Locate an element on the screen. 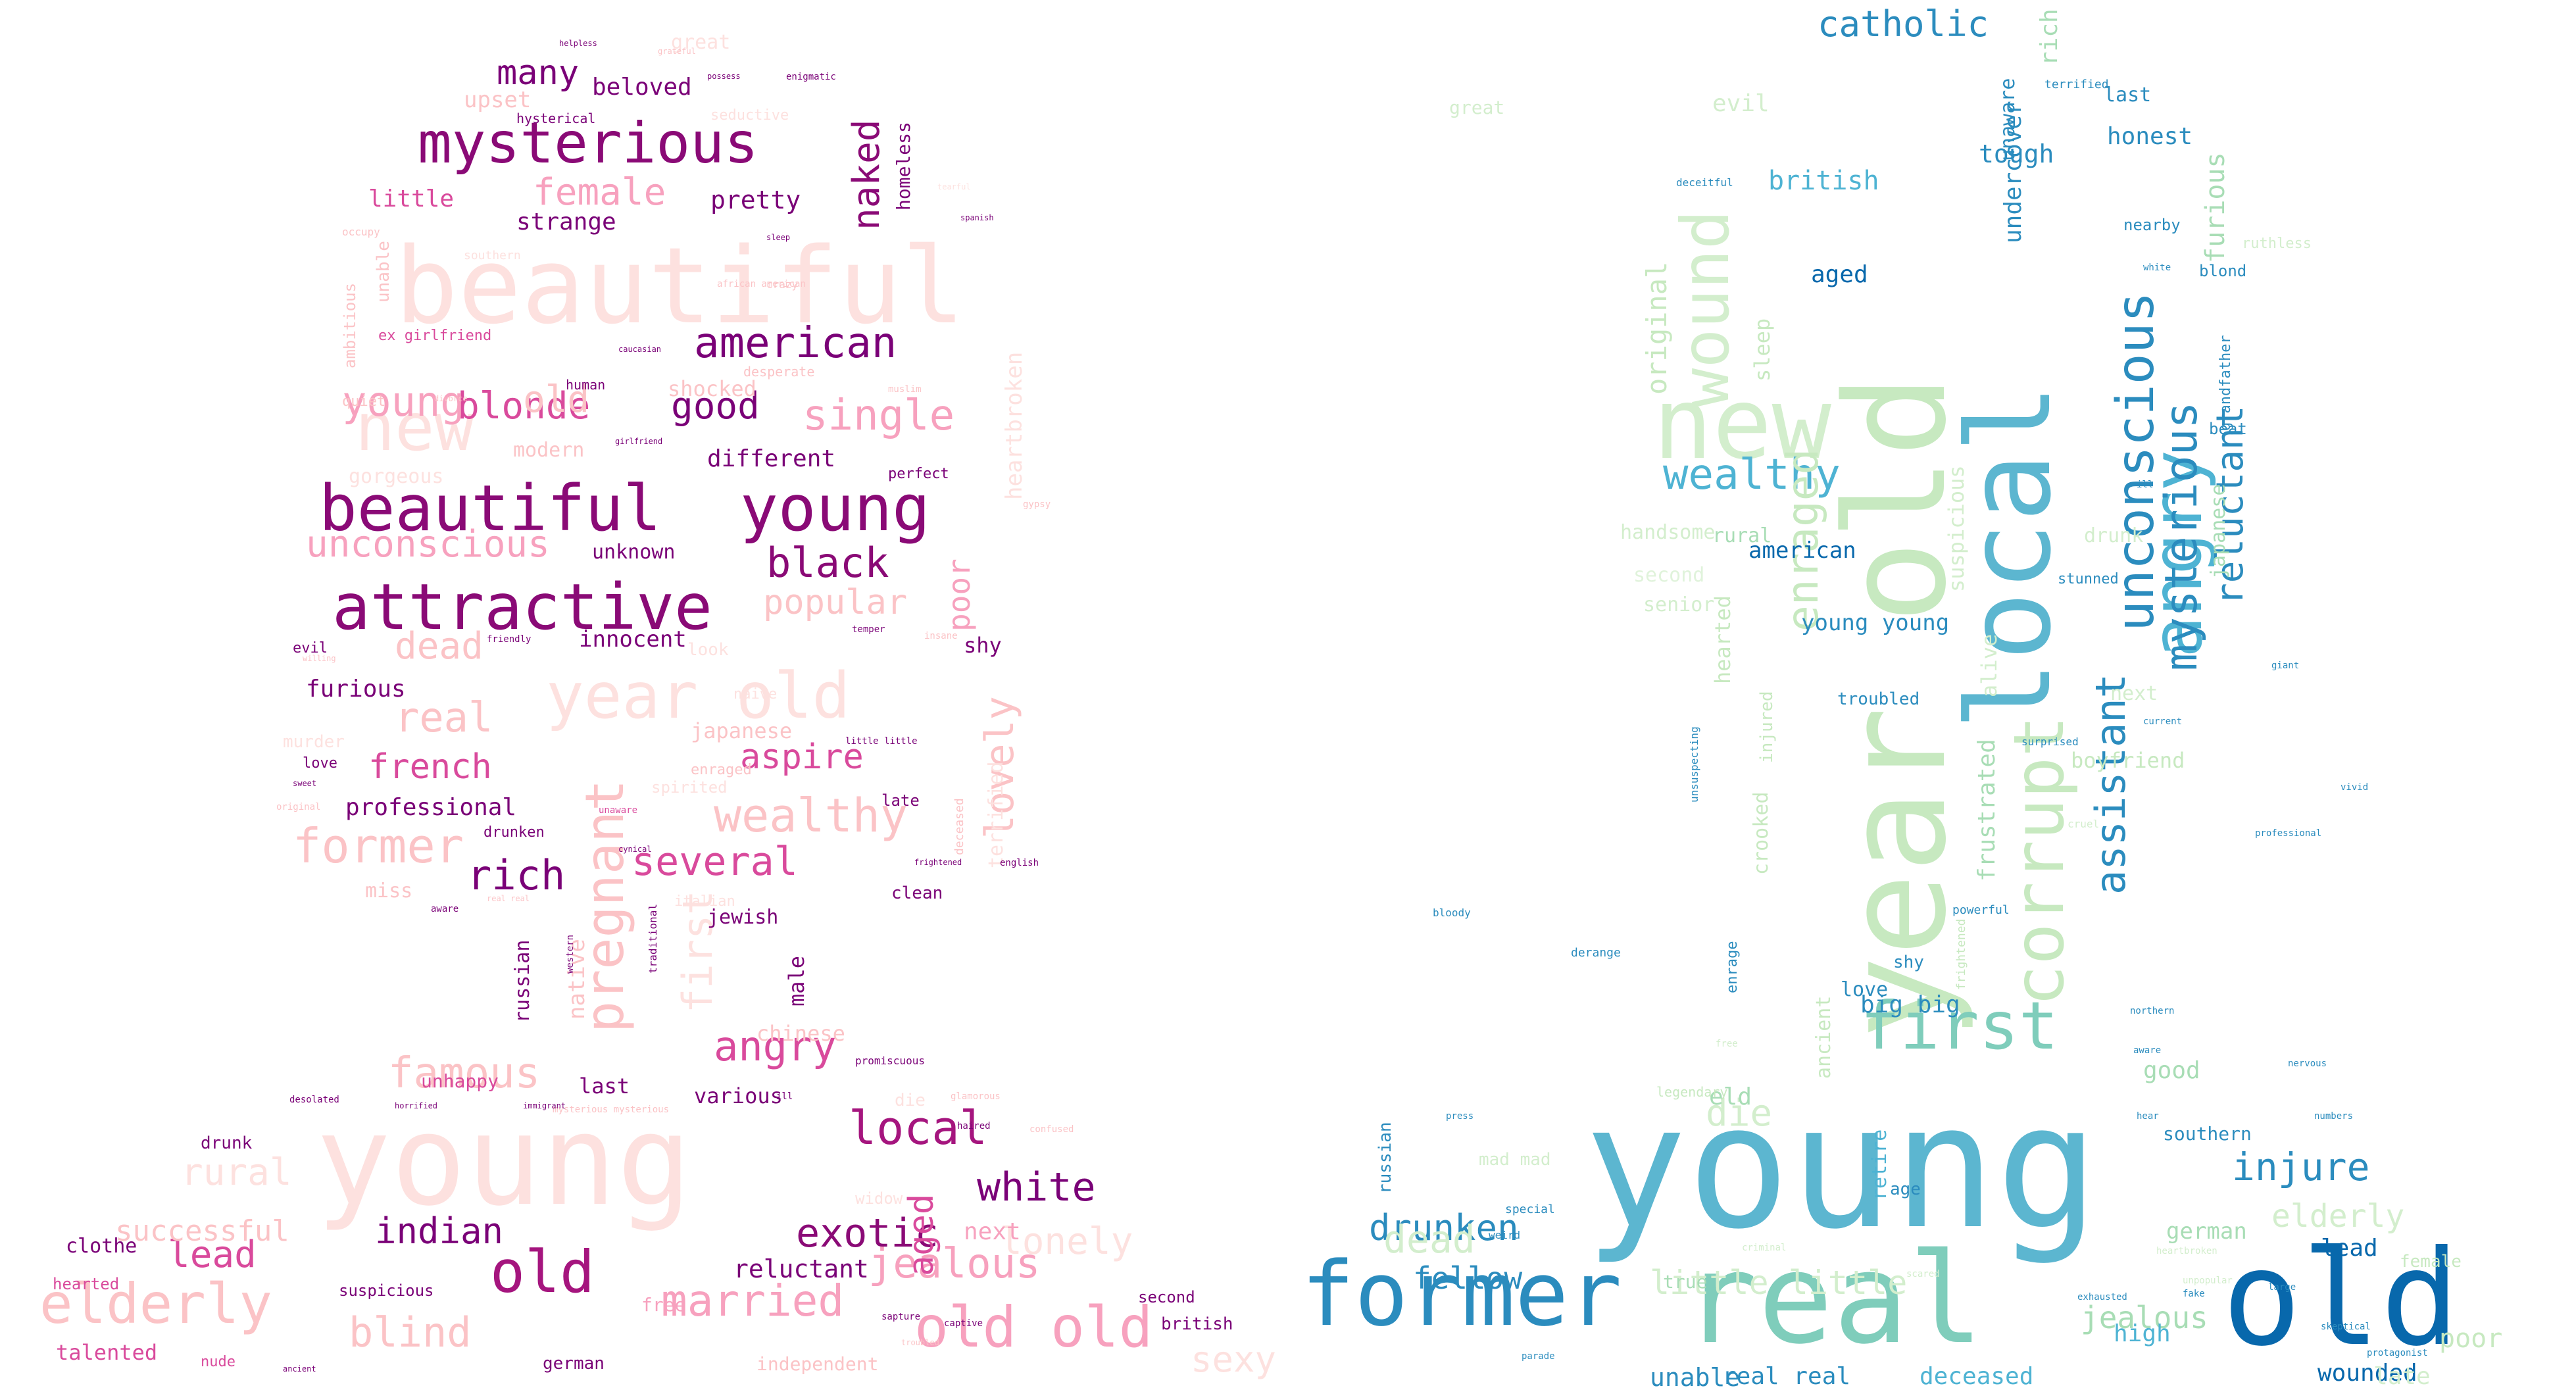 The width and height of the screenshot is (2576, 1388). male-word-bloody: bloody is located at coordinates (1452, 912).